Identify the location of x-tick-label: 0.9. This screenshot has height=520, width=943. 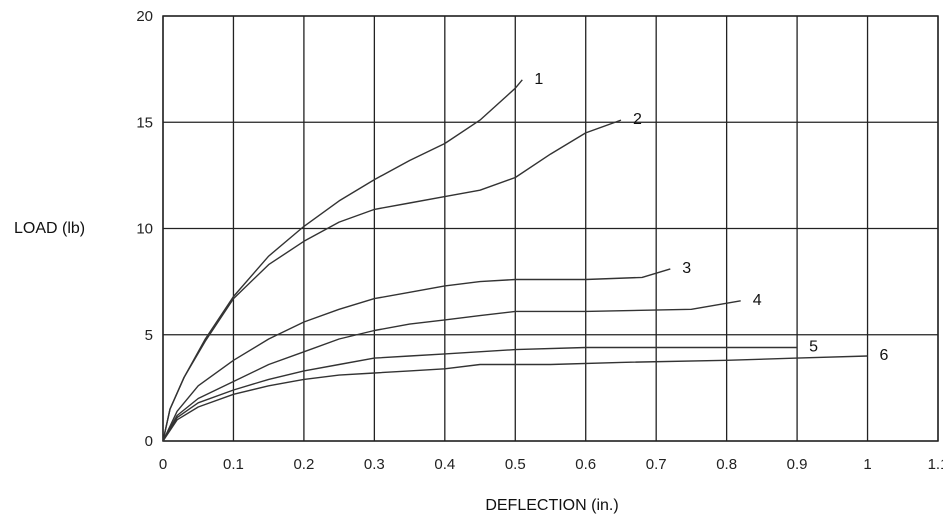
(797, 464).